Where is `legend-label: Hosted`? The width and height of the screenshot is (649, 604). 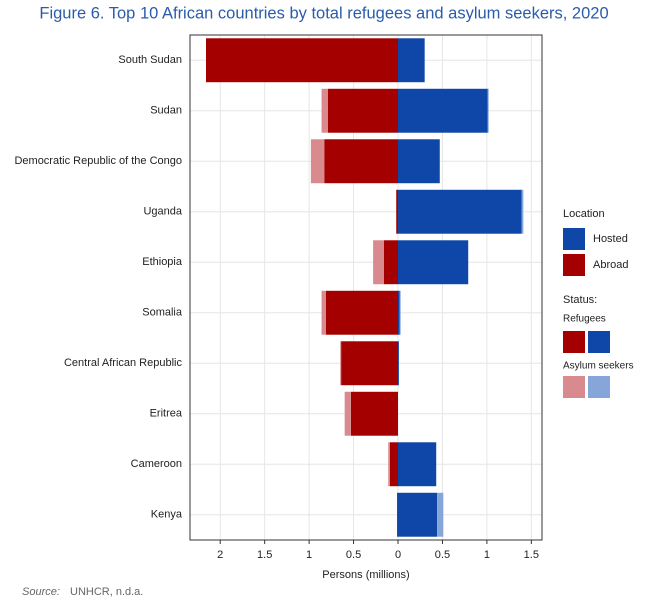
legend-label: Hosted is located at coordinates (610, 239).